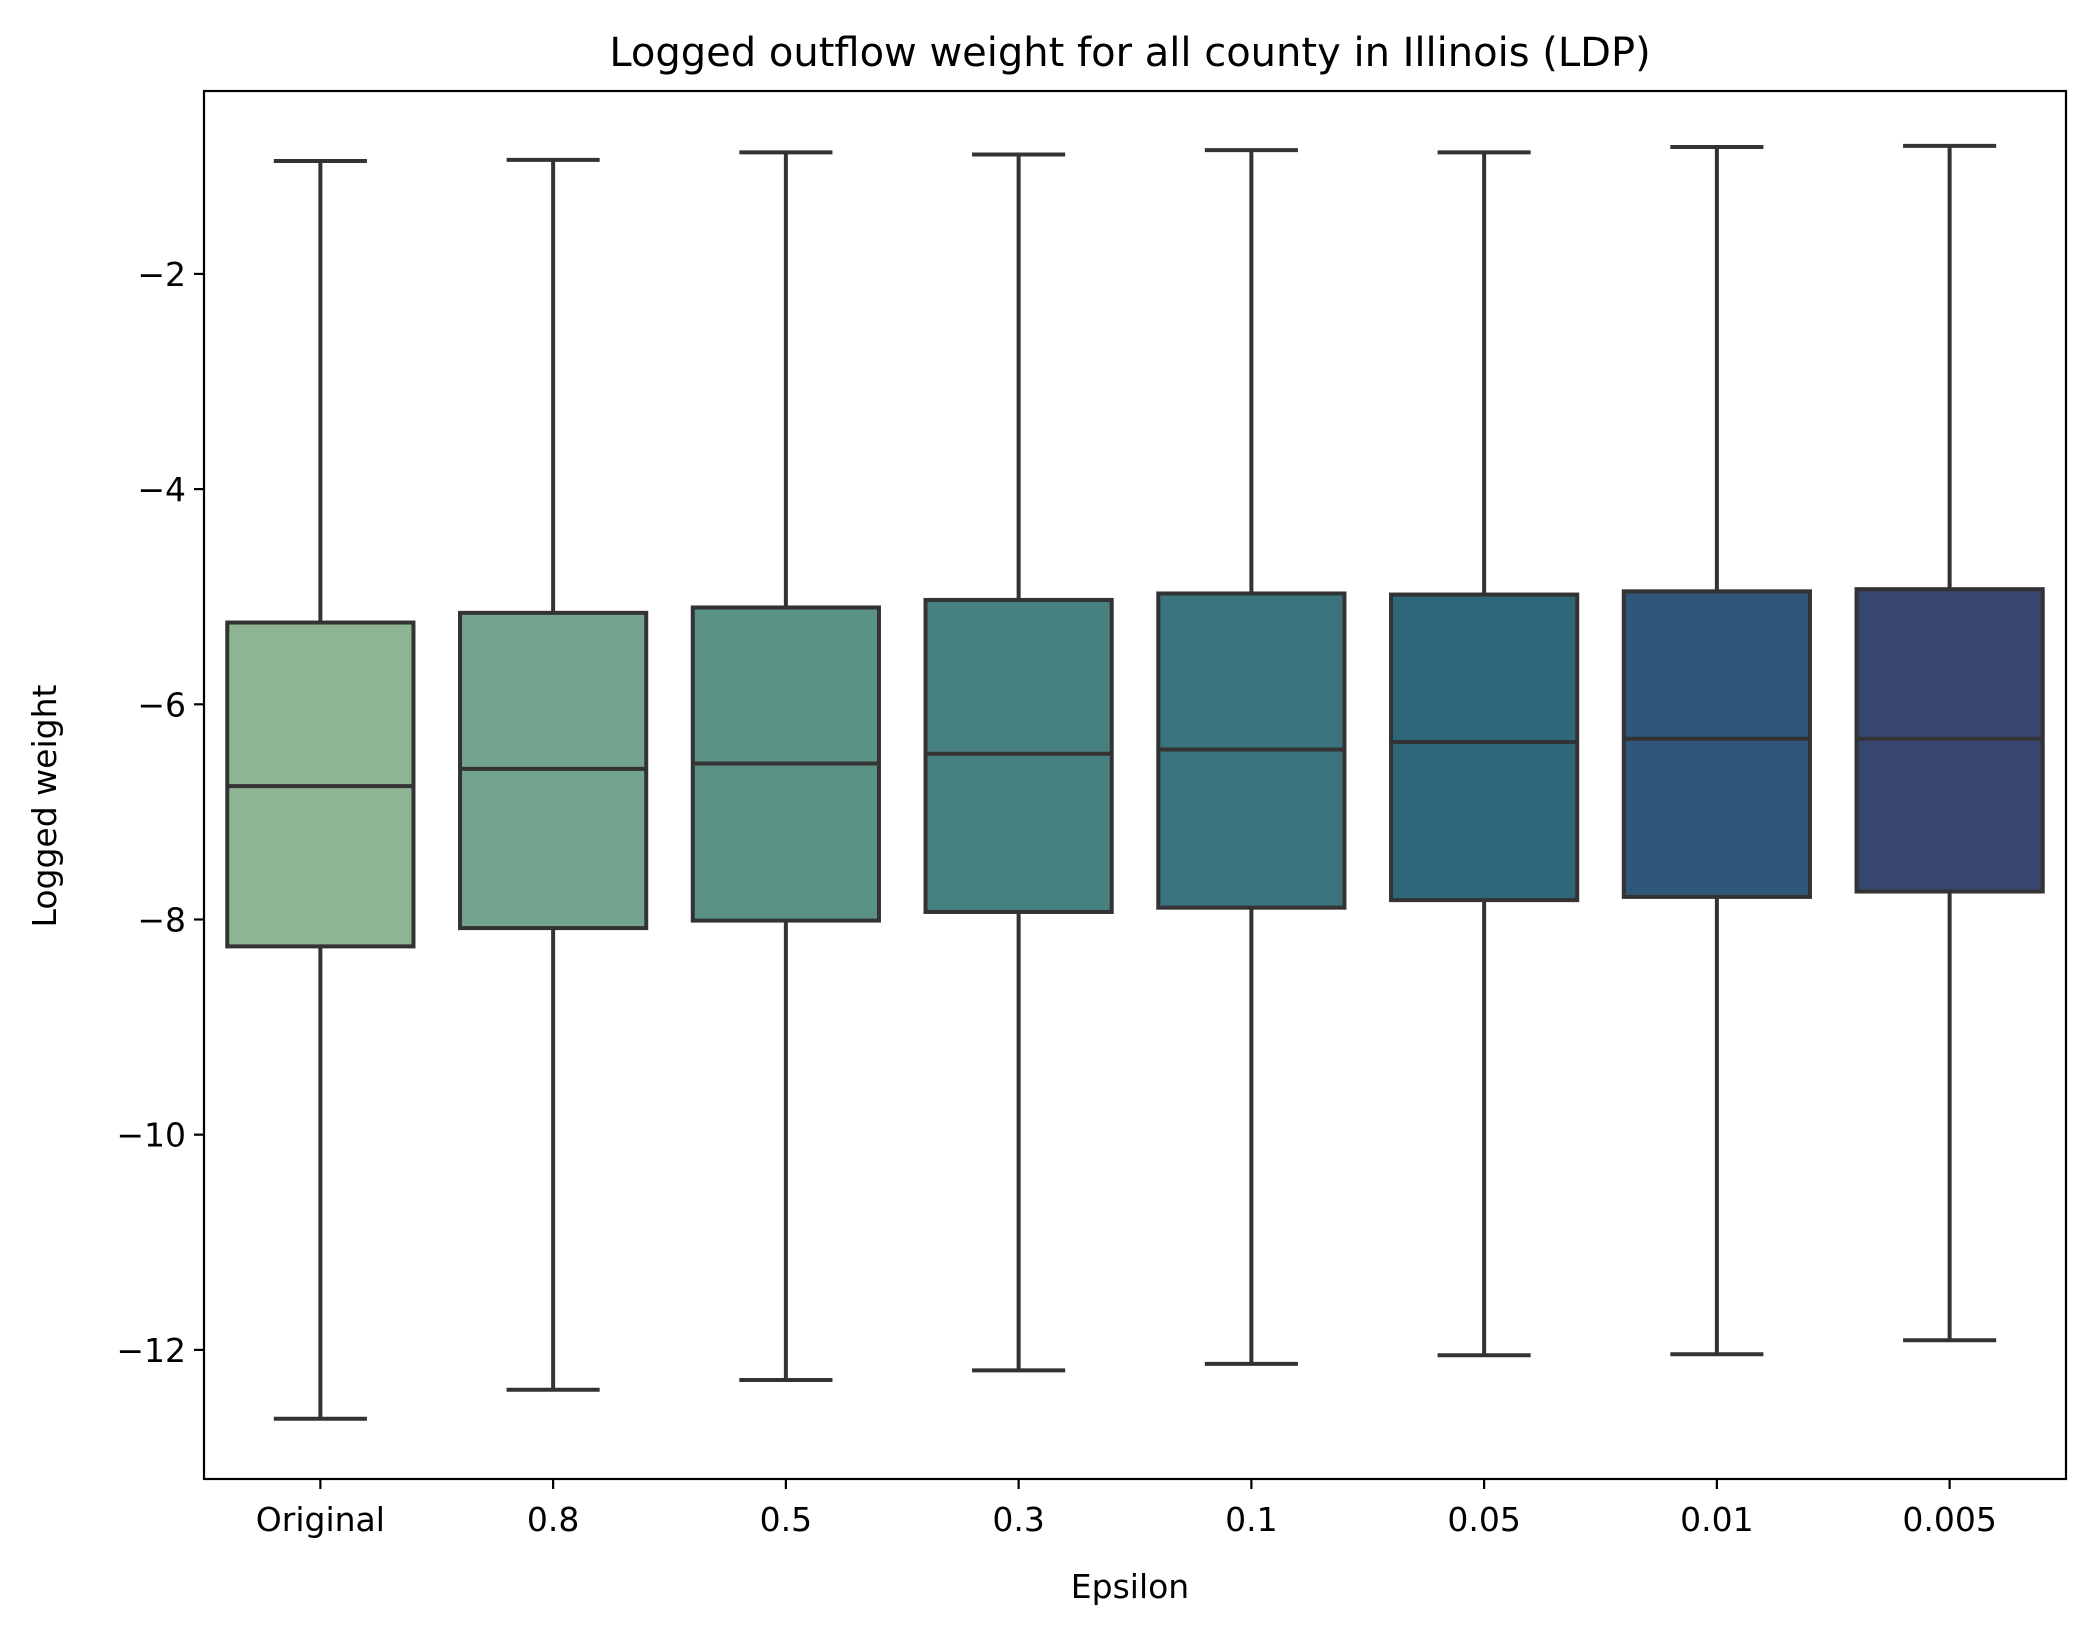 The height and width of the screenshot is (1638, 2093). Describe the element at coordinates (1949, 1519) in the screenshot. I see `x-tick-label: 0.005` at that location.